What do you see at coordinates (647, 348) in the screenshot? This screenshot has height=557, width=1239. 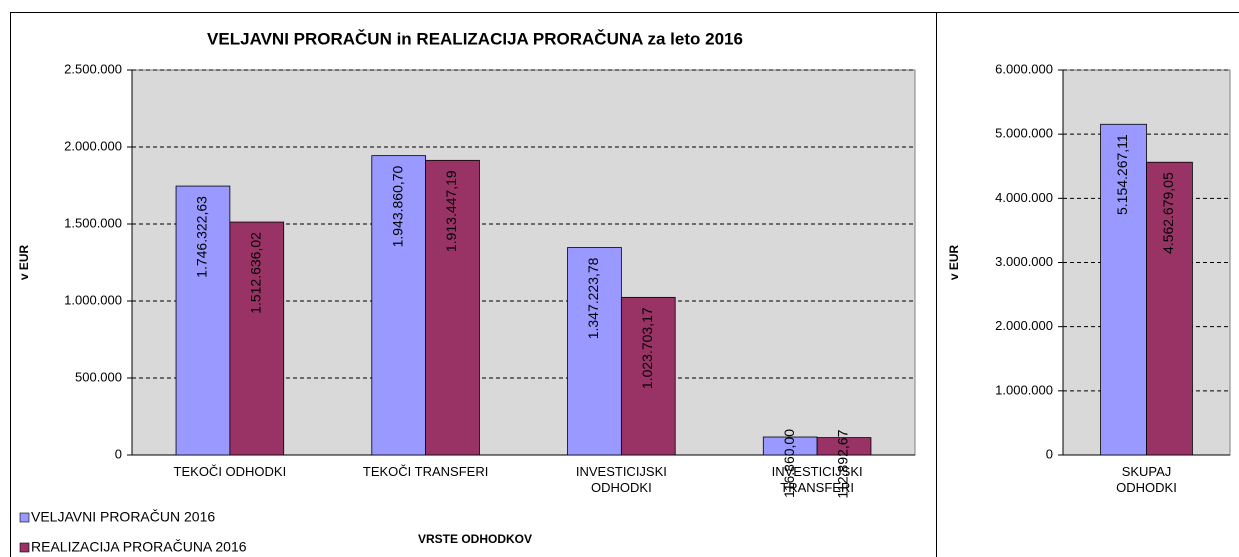 I see `value-label: 1.023.703,17` at bounding box center [647, 348].